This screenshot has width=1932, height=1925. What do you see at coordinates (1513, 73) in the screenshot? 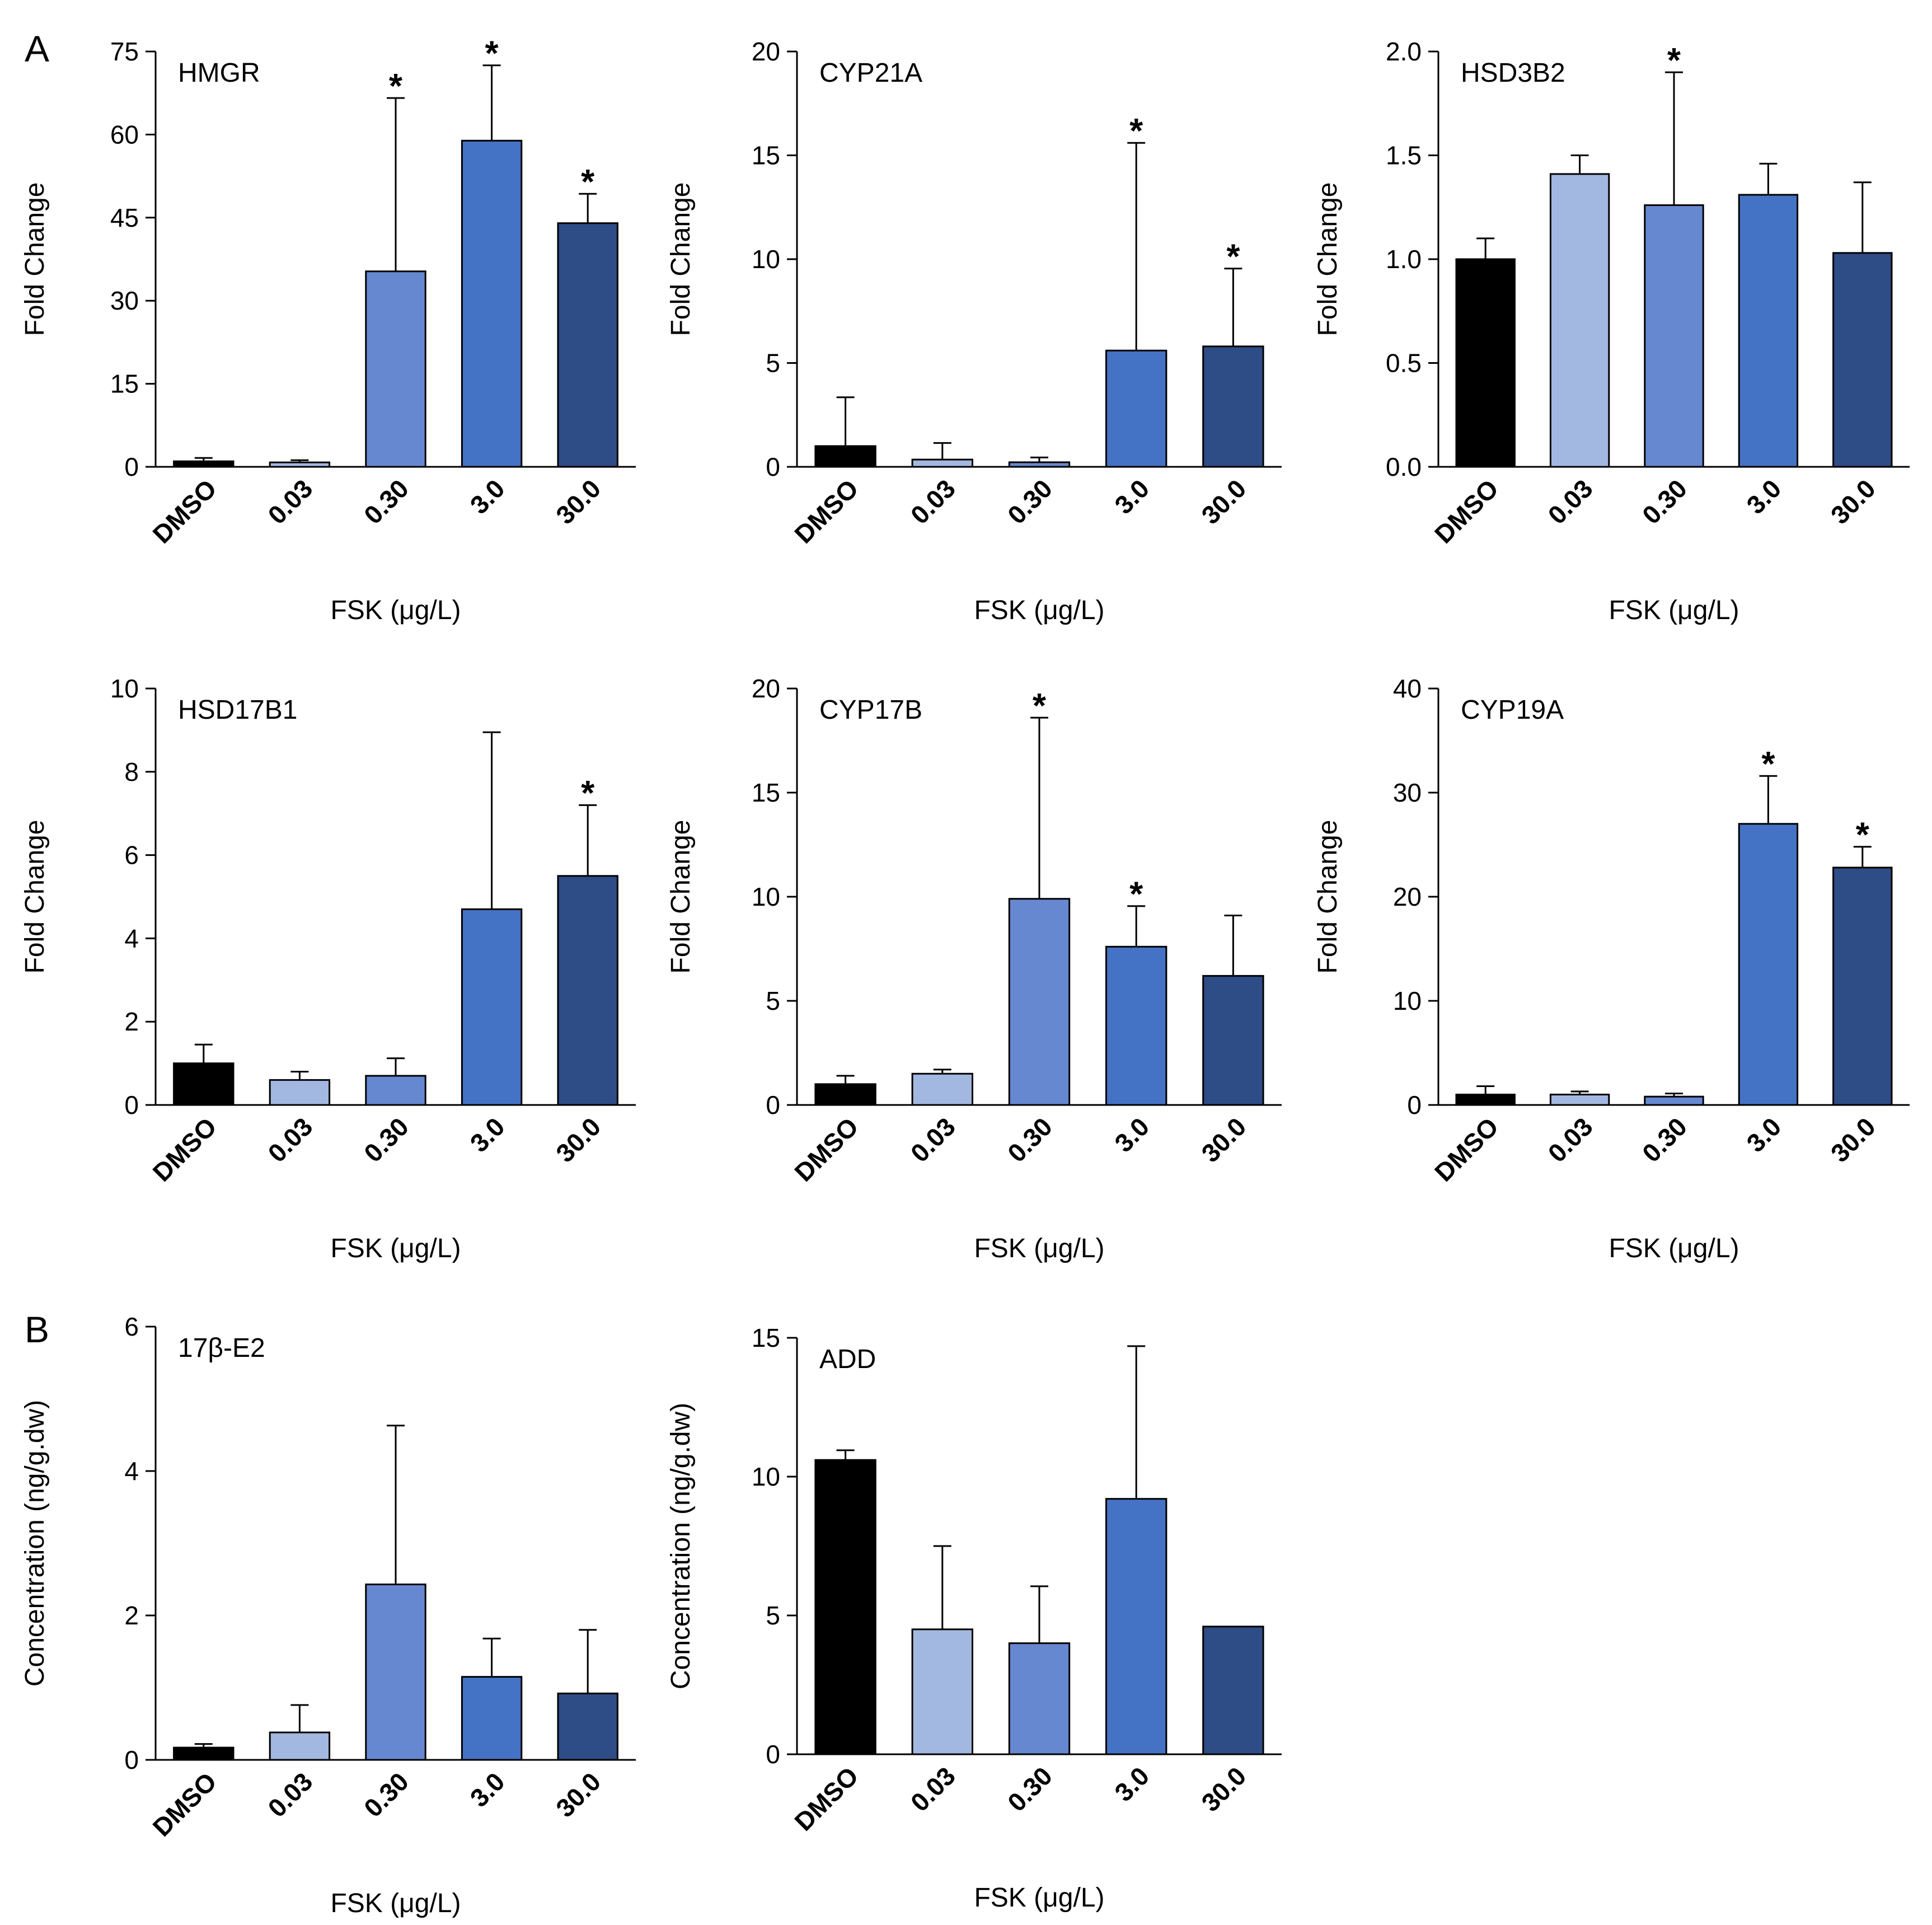
I see `chart-title: HSD3B2` at bounding box center [1513, 73].